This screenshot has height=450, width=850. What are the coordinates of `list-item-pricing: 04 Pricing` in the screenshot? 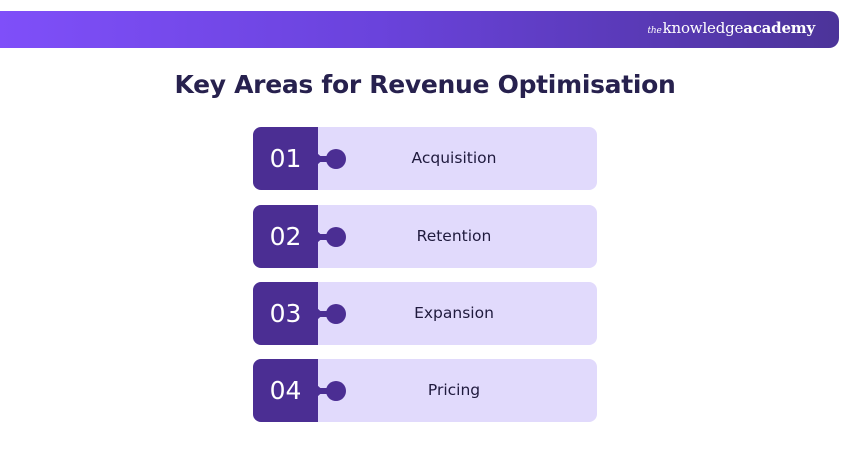 It's located at (425, 390).